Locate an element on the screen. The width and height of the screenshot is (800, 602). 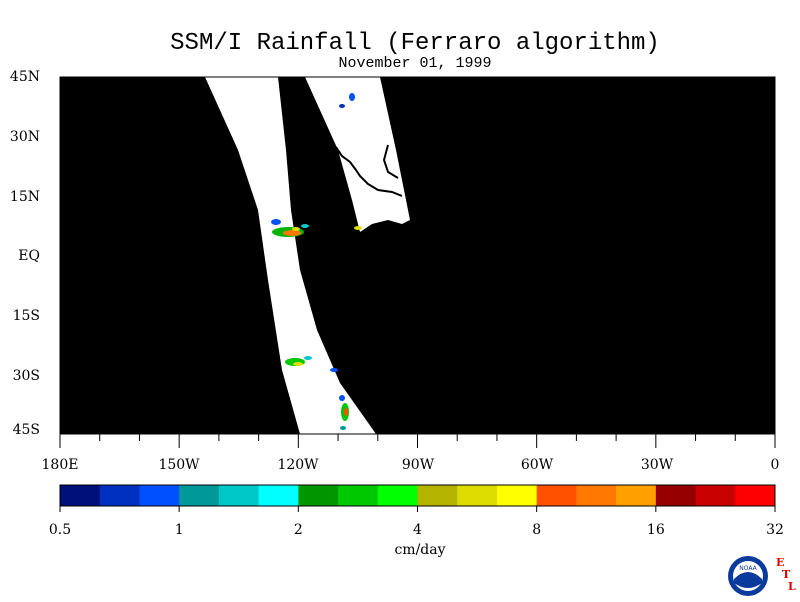
longitude-label: 120W is located at coordinates (298, 465).